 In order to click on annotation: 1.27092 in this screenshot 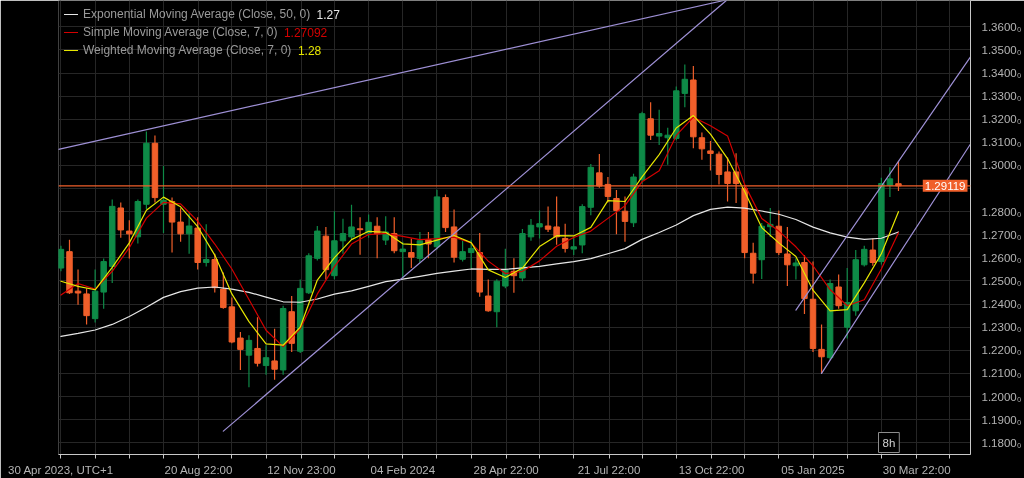, I will do `click(305, 33)`.